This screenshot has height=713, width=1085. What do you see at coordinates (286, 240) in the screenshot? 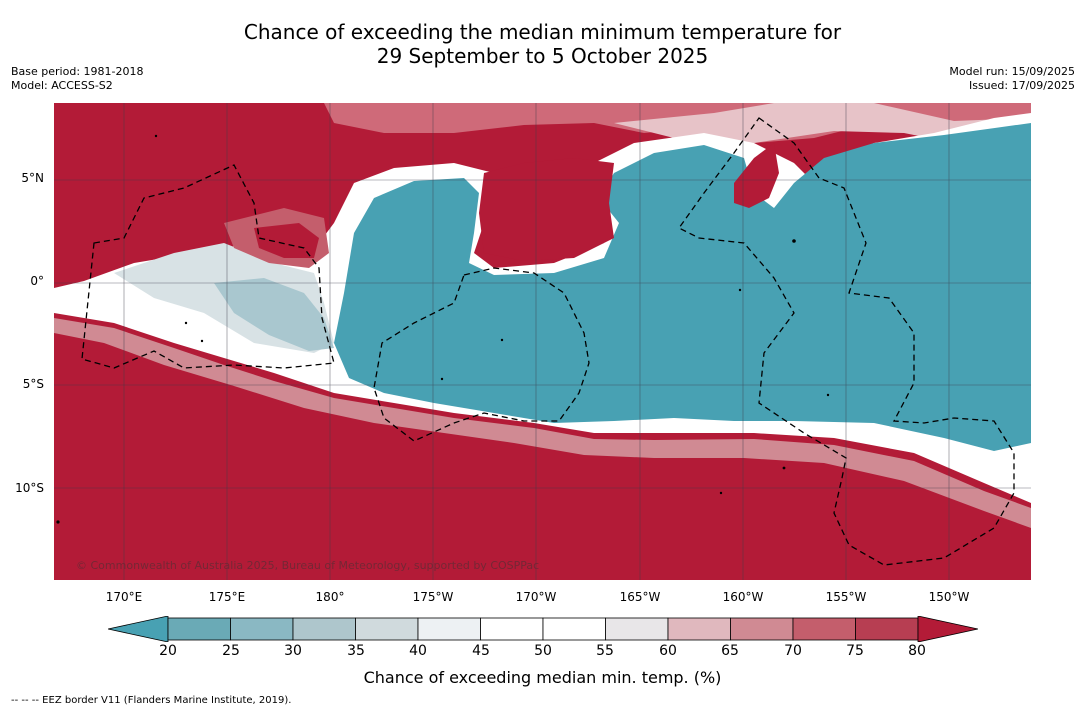
I see `warm-patch-dateline-core` at bounding box center [286, 240].